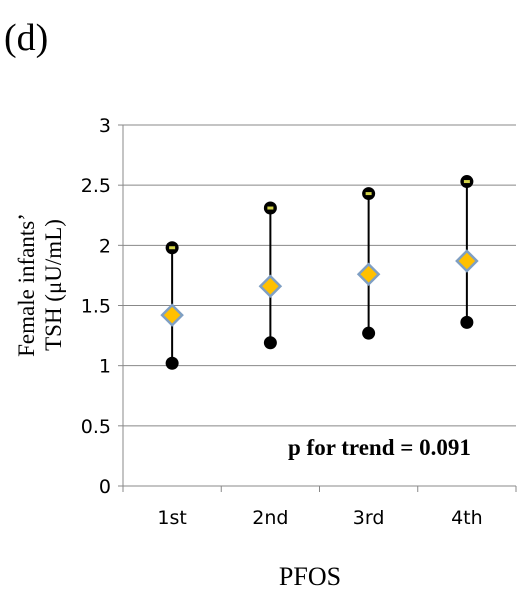 The image size is (529, 594). Describe the element at coordinates (105, 487) in the screenshot. I see `y-tick-label: 0` at that location.